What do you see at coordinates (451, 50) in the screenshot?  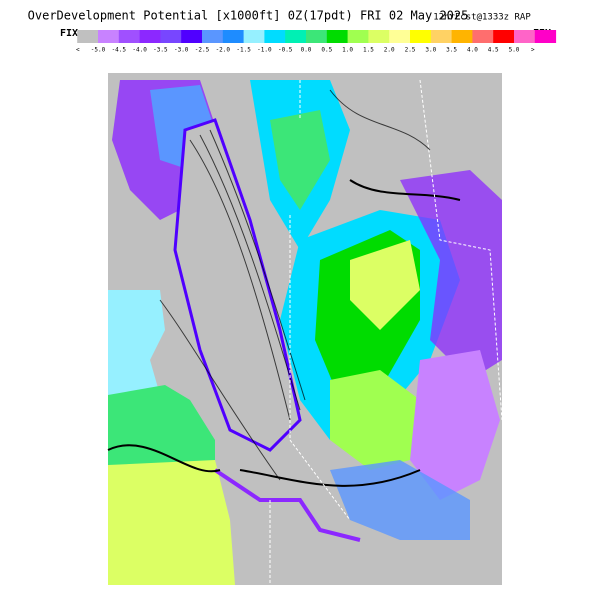 I see `colorbar-label: 3.5` at bounding box center [451, 50].